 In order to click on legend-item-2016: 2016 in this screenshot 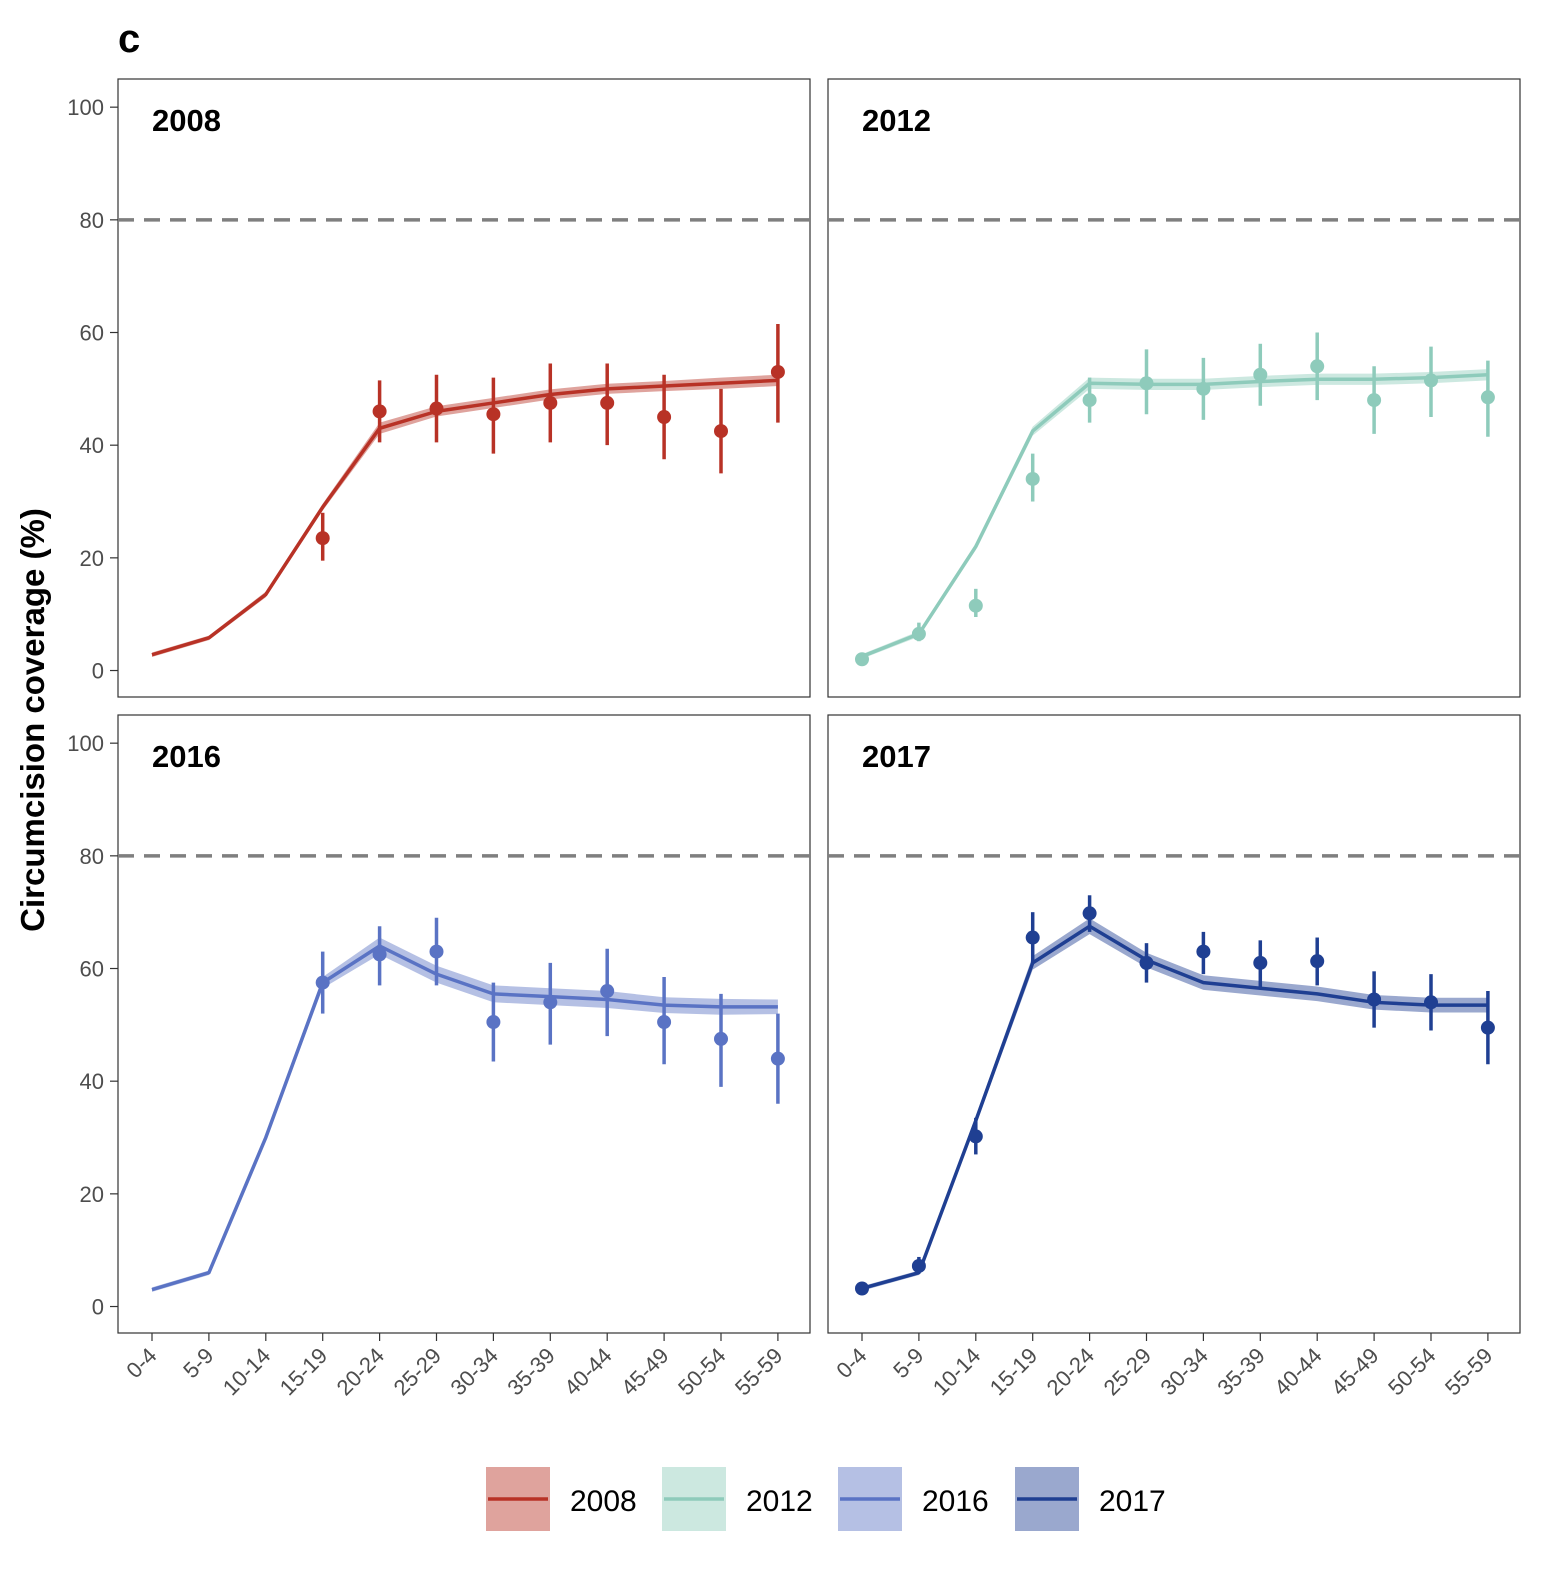, I will do `click(913, 1499)`.